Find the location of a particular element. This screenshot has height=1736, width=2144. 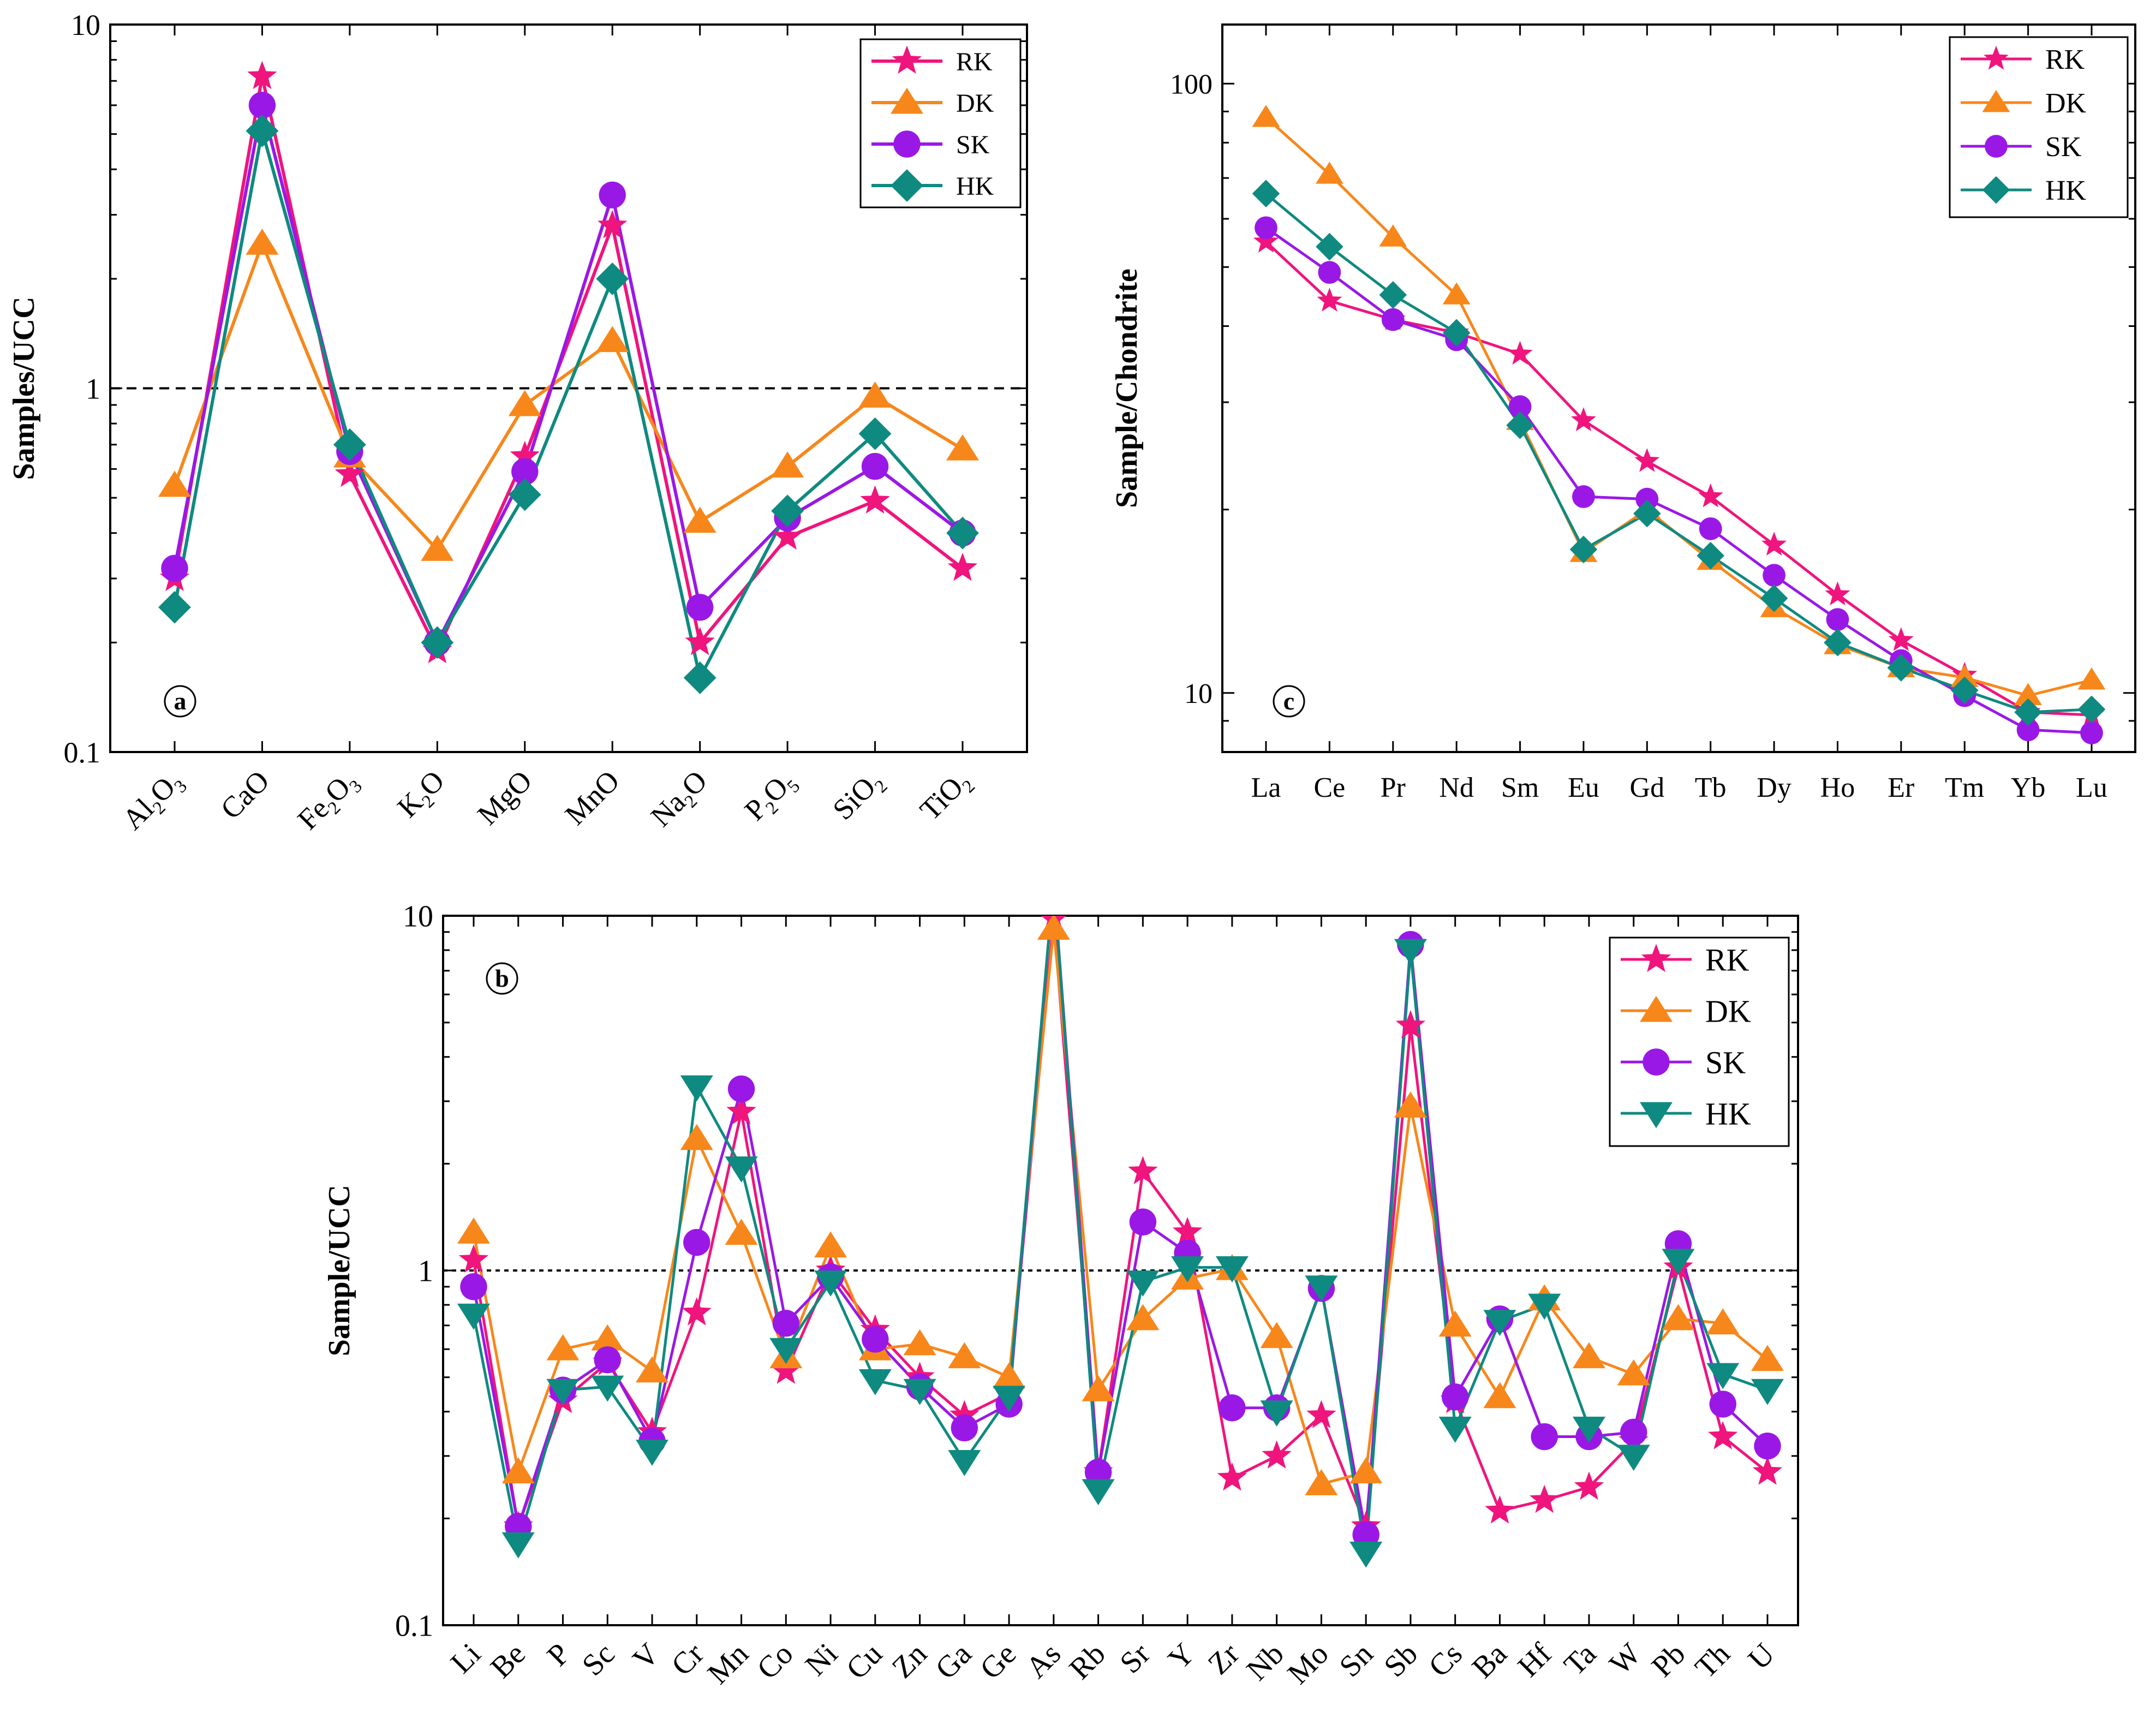

x-tick-label: CaO is located at coordinates (245, 794).